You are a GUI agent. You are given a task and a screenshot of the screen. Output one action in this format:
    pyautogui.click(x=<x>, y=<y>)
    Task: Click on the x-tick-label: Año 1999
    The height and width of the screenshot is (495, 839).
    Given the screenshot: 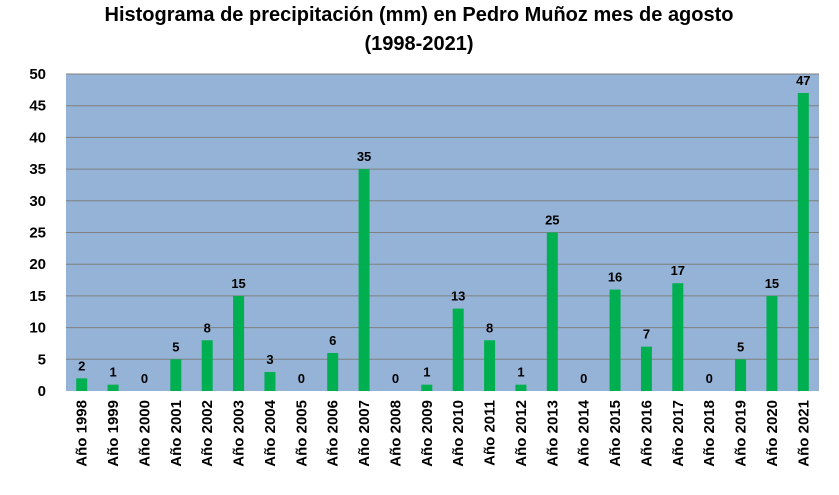 What is the action you would take?
    pyautogui.click(x=113, y=433)
    